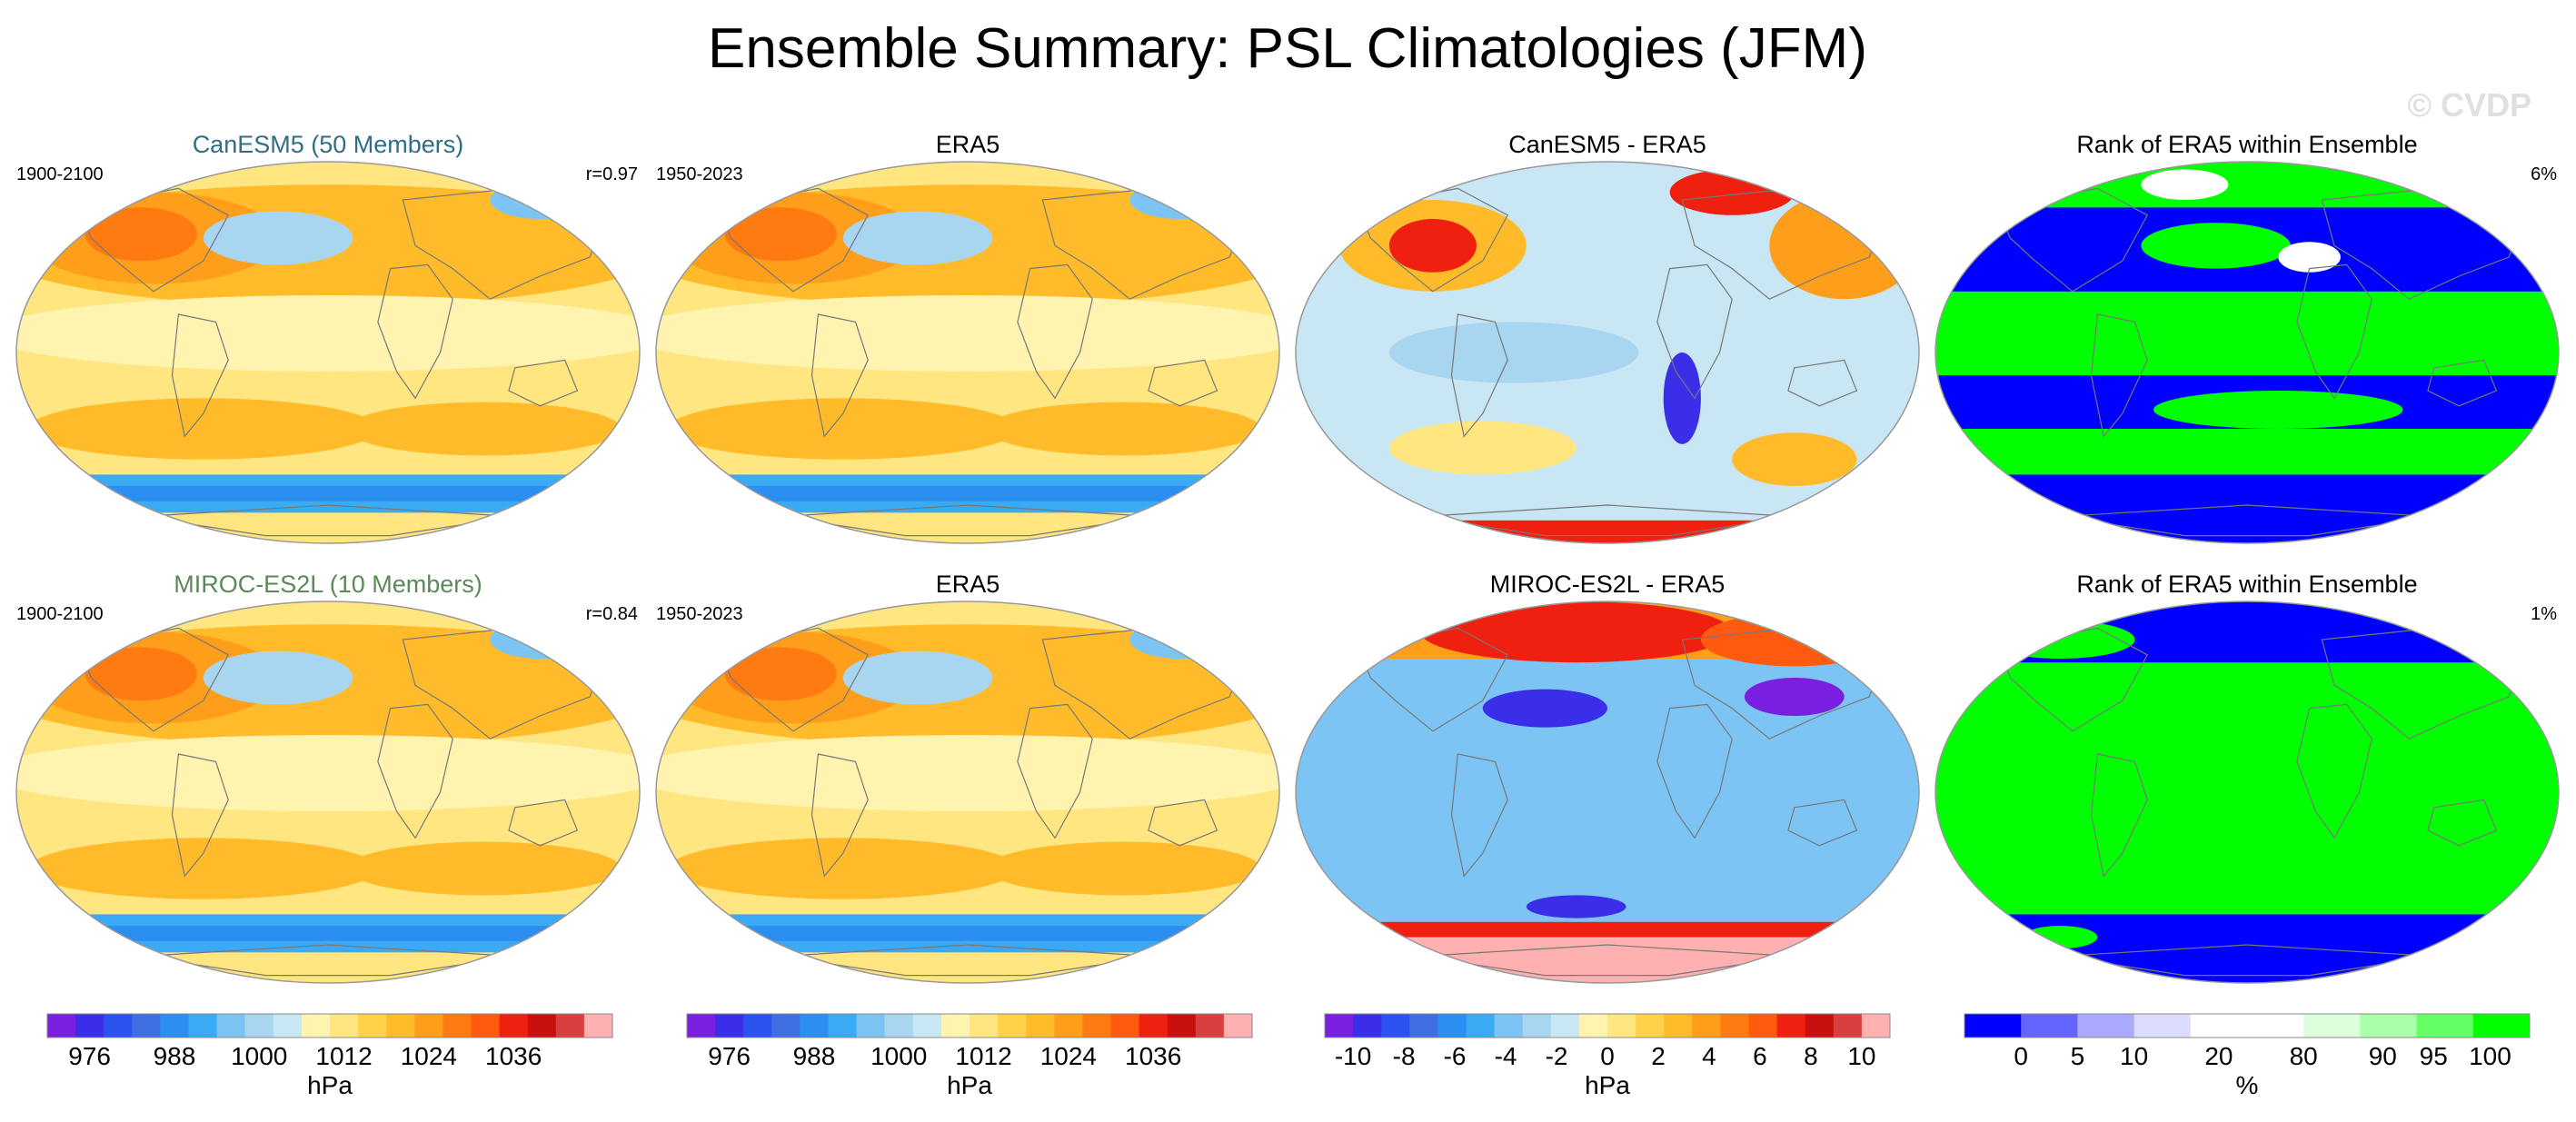 The width and height of the screenshot is (2576, 1122). What do you see at coordinates (2544, 174) in the screenshot?
I see `panel-stat: 6%` at bounding box center [2544, 174].